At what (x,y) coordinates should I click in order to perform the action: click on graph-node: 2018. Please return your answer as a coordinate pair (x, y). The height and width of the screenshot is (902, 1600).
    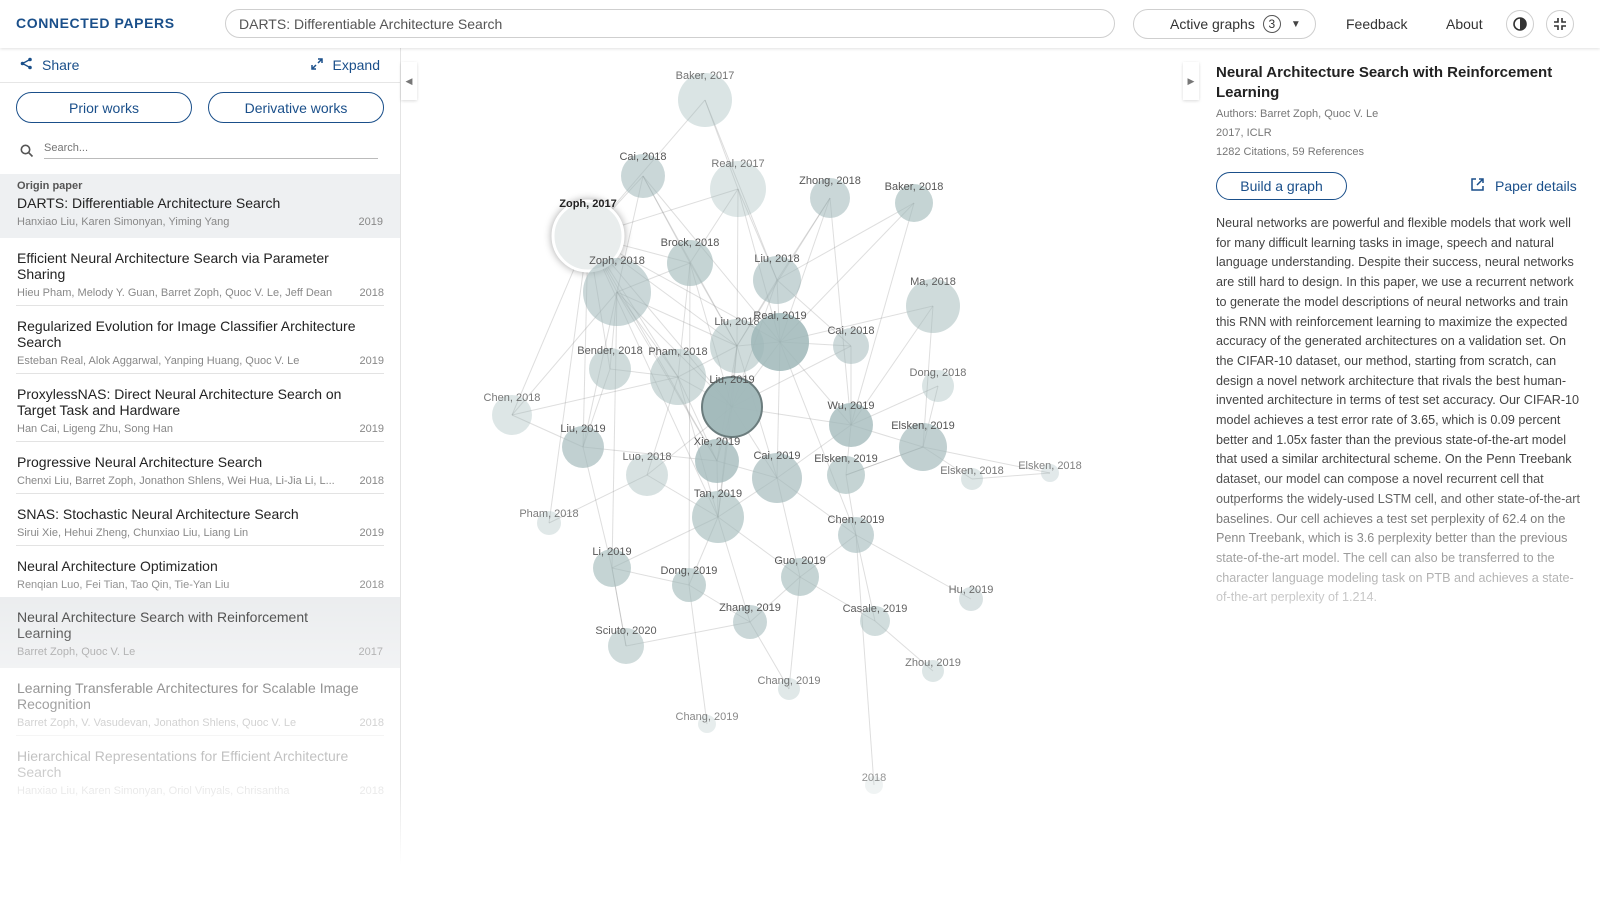
    Looking at the image, I should click on (874, 783).